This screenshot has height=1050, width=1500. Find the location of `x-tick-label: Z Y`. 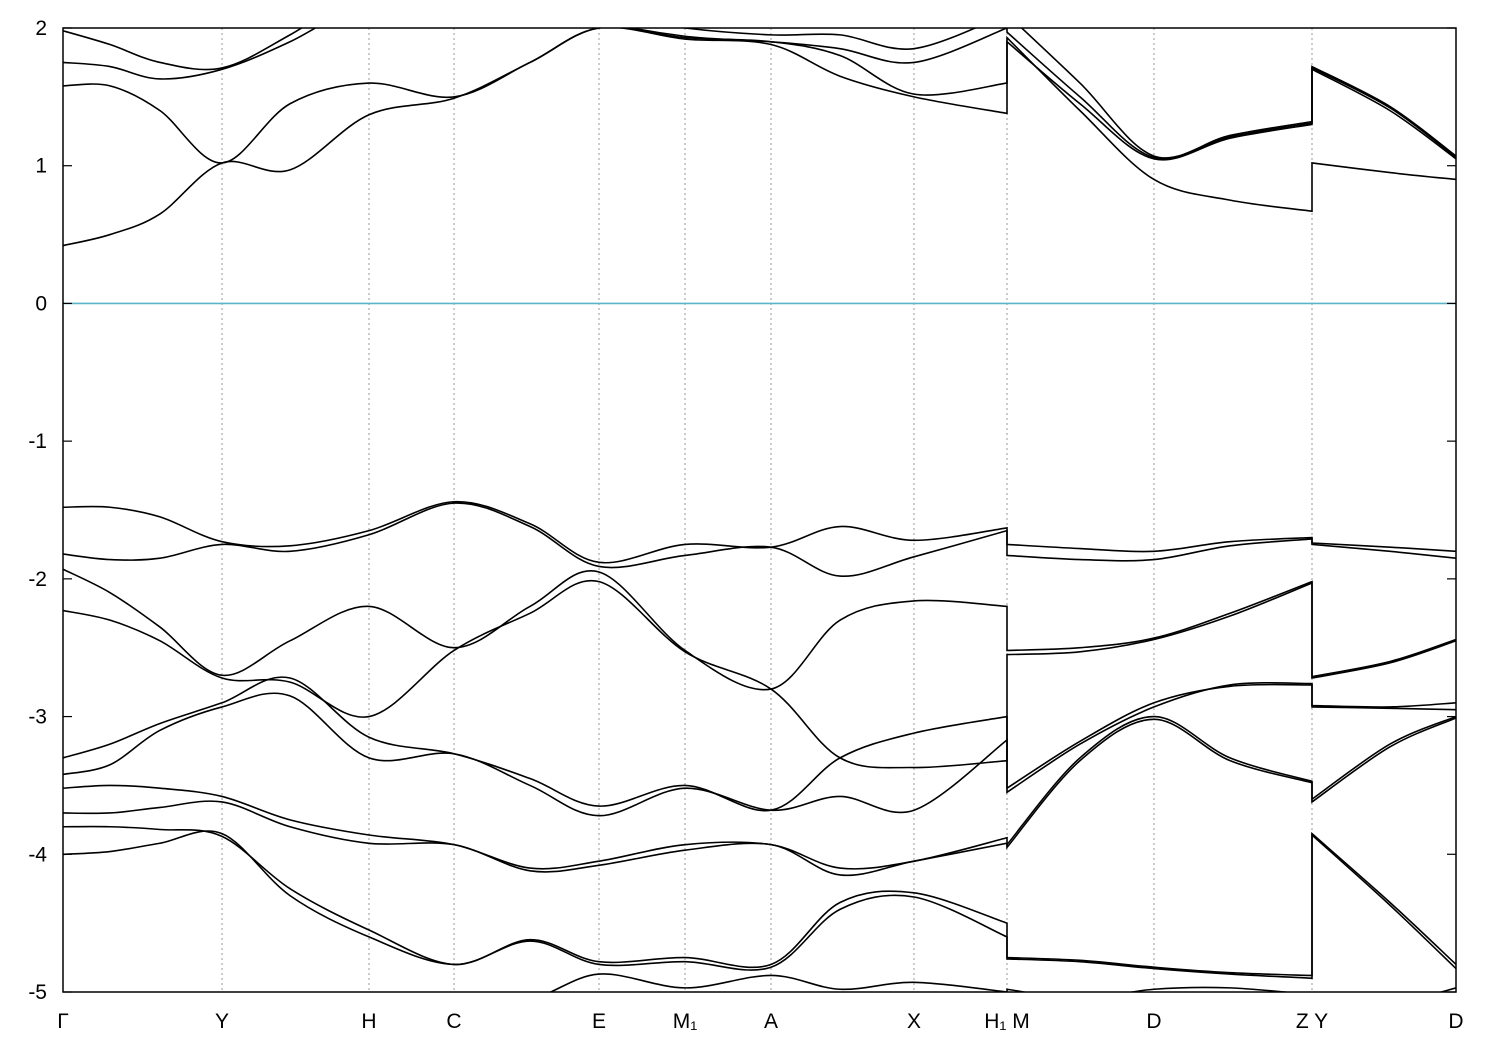

x-tick-label: Z Y is located at coordinates (1312, 1021).